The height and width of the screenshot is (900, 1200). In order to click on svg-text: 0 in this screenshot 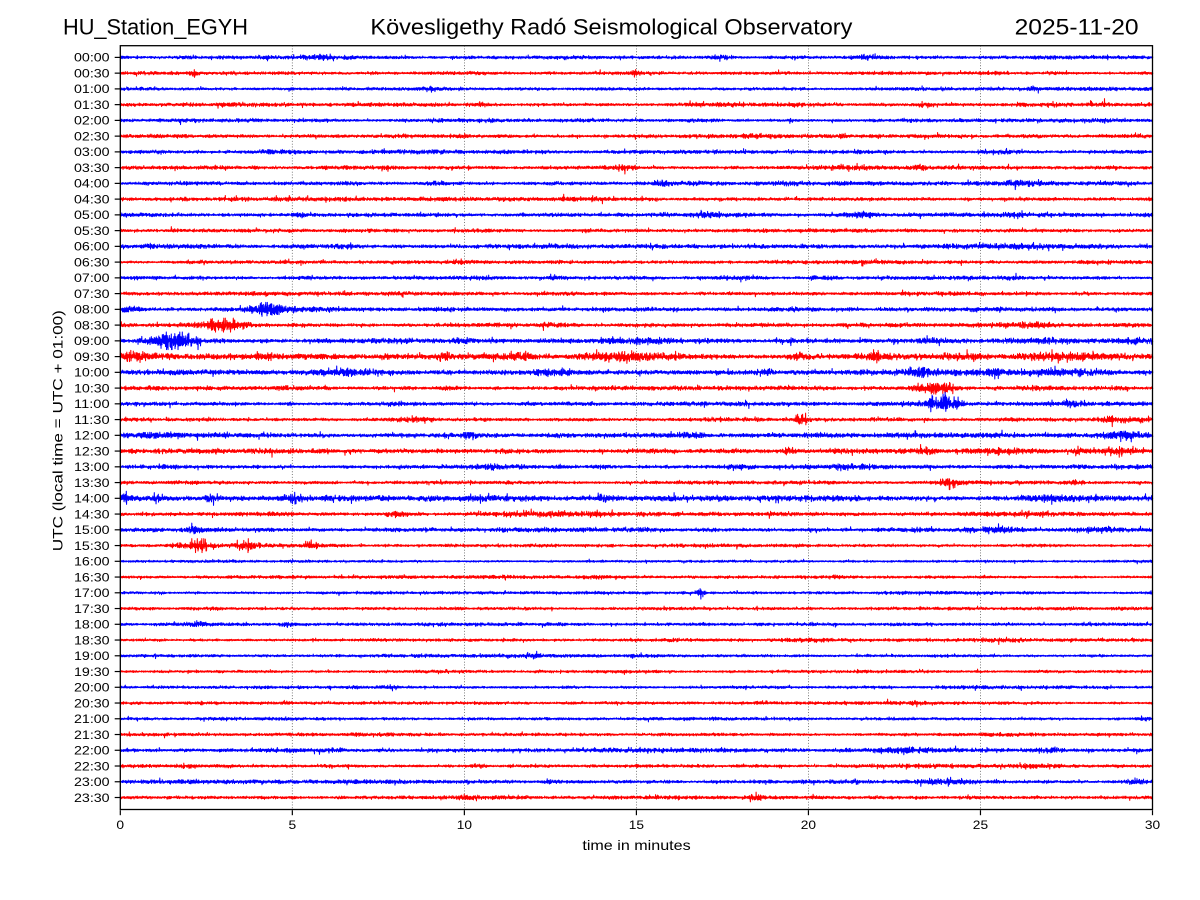, I will do `click(120, 825)`.